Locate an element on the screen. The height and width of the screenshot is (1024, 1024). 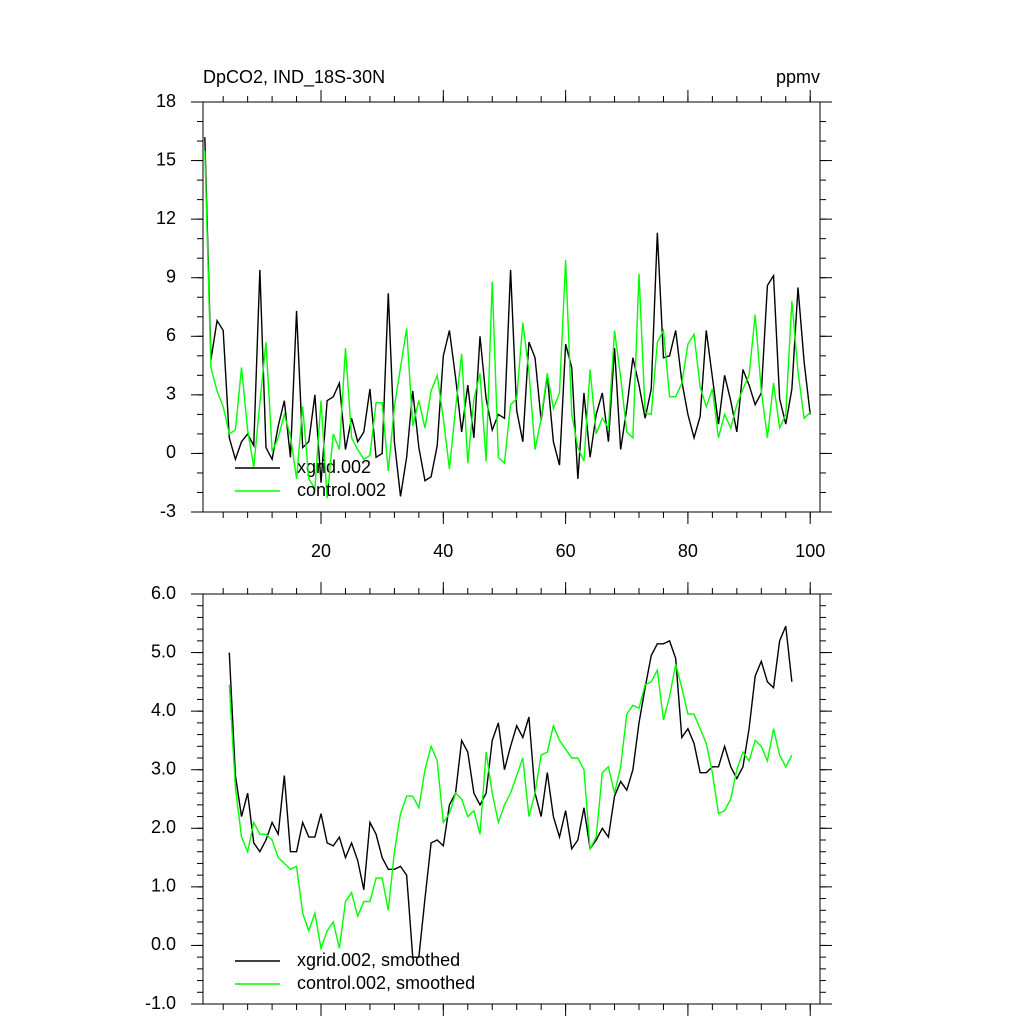
y-tick-label: 15 is located at coordinates (166, 159).